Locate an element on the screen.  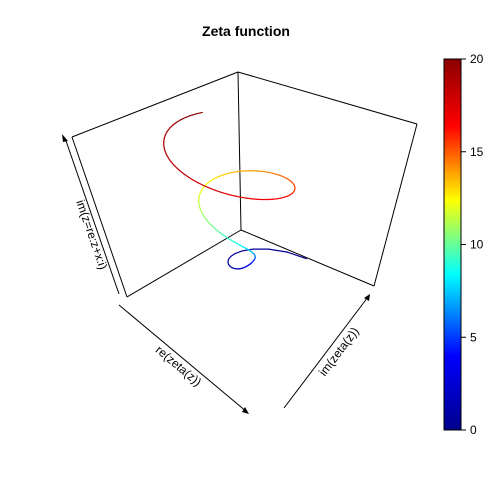
zeta-curve is located at coordinates (235, 190).